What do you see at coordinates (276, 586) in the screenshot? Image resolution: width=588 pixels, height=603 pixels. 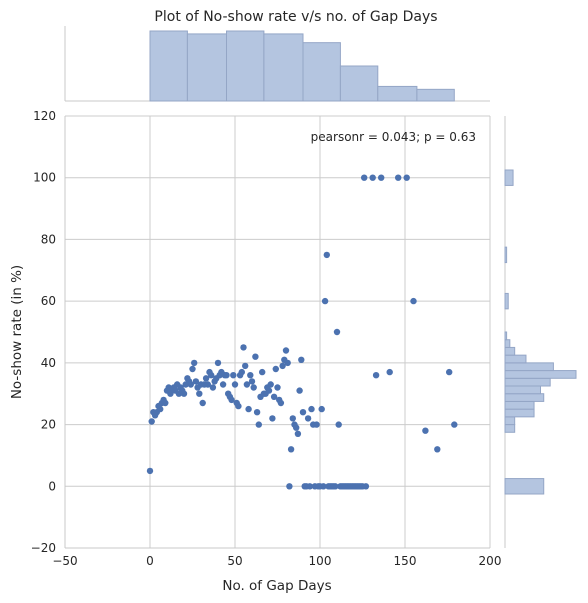 I see `x-axis-label: No. of Gap Days` at bounding box center [276, 586].